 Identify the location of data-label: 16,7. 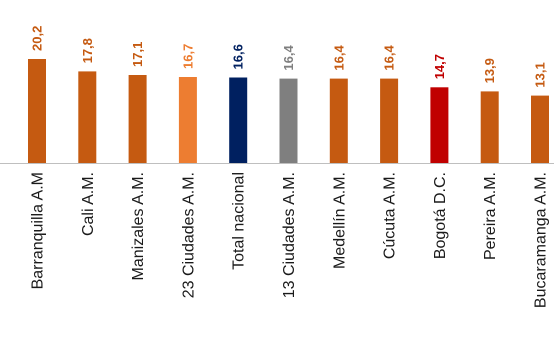
(187, 56).